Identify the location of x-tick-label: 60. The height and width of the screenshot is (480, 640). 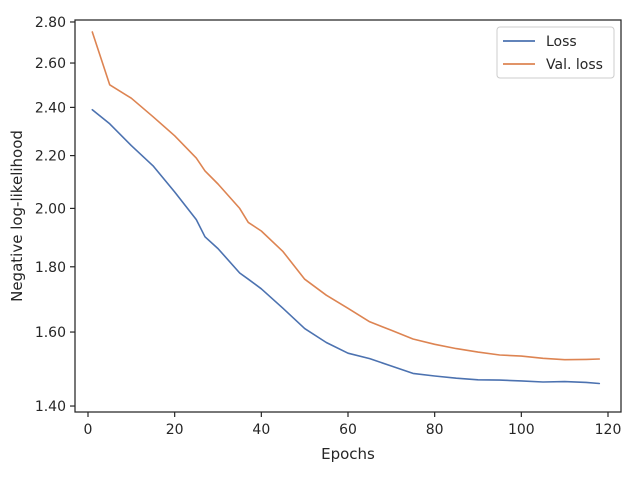
(348, 430).